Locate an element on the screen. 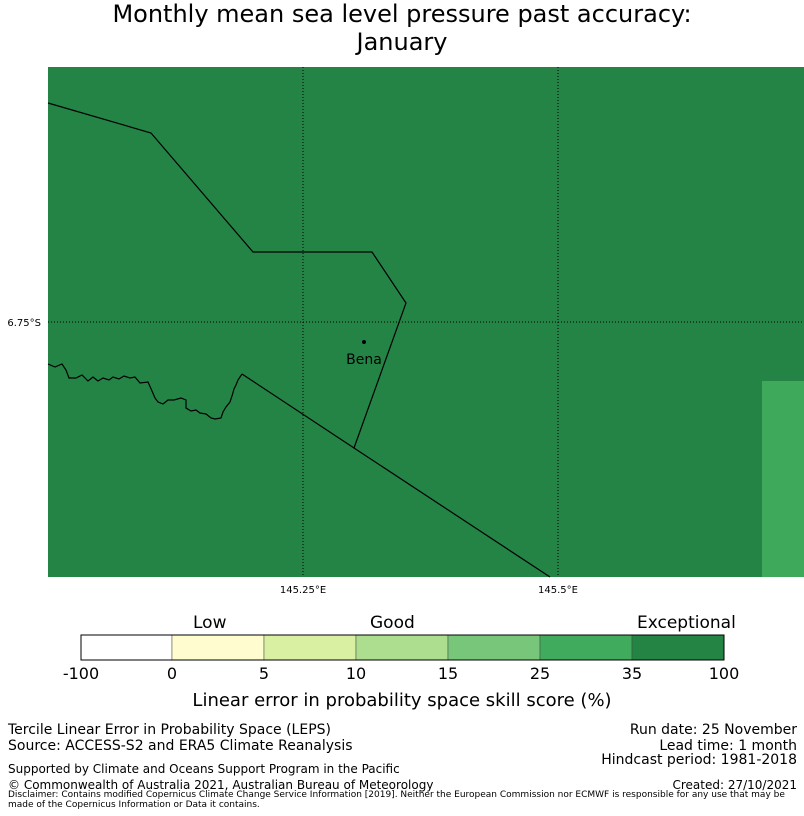 This screenshot has height=816, width=804. colorbar-tick: 0 is located at coordinates (172, 673).